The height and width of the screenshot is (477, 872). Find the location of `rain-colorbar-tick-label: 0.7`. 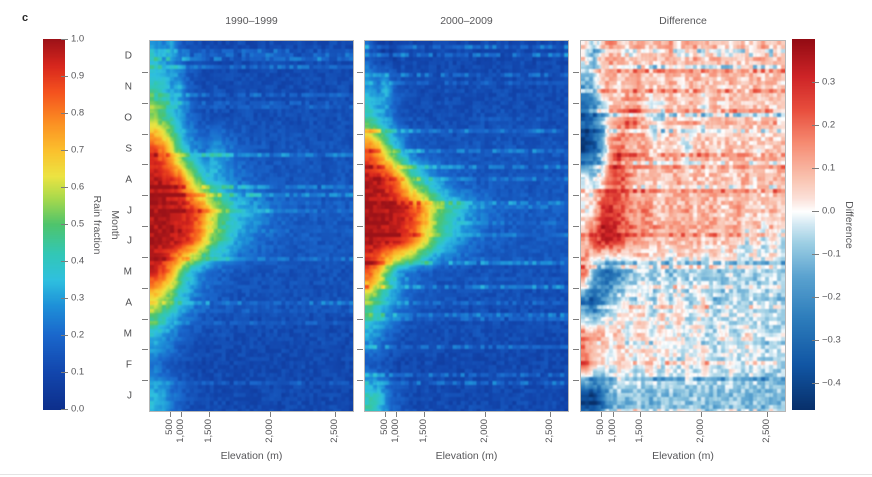

rain-colorbar-tick-label: 0.7 is located at coordinates (78, 150).